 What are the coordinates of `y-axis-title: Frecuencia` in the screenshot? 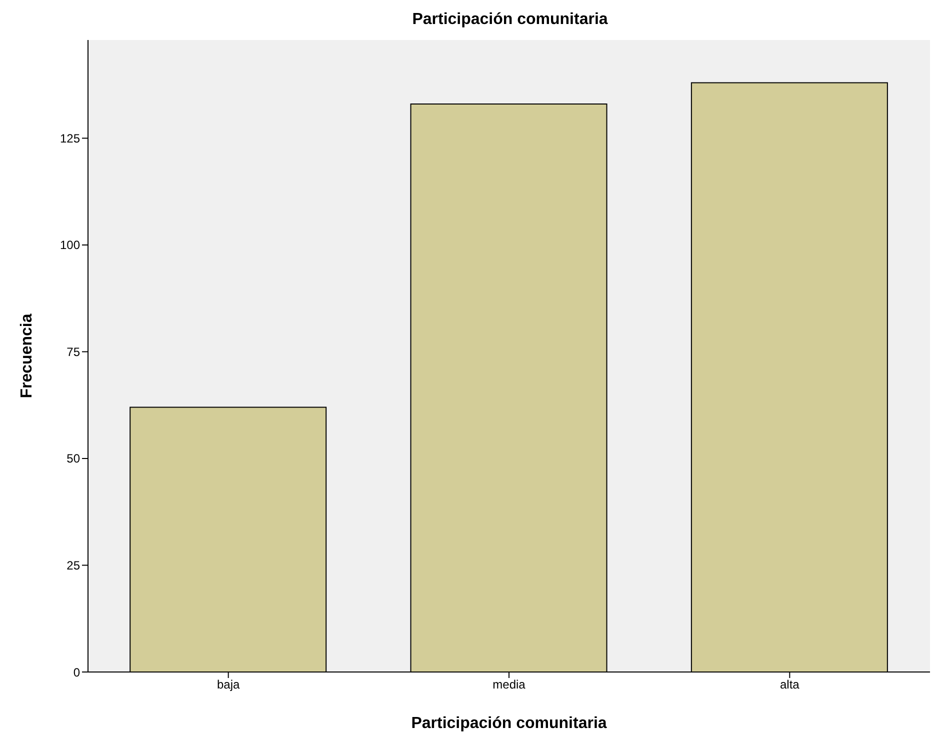 It's located at (27, 356).